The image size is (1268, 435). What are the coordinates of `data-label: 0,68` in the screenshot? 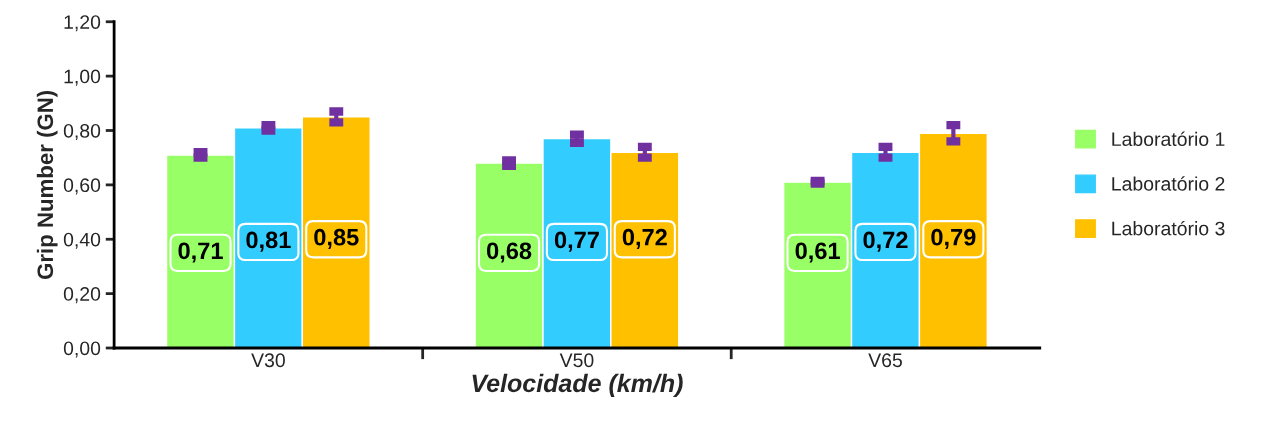 It's located at (509, 252).